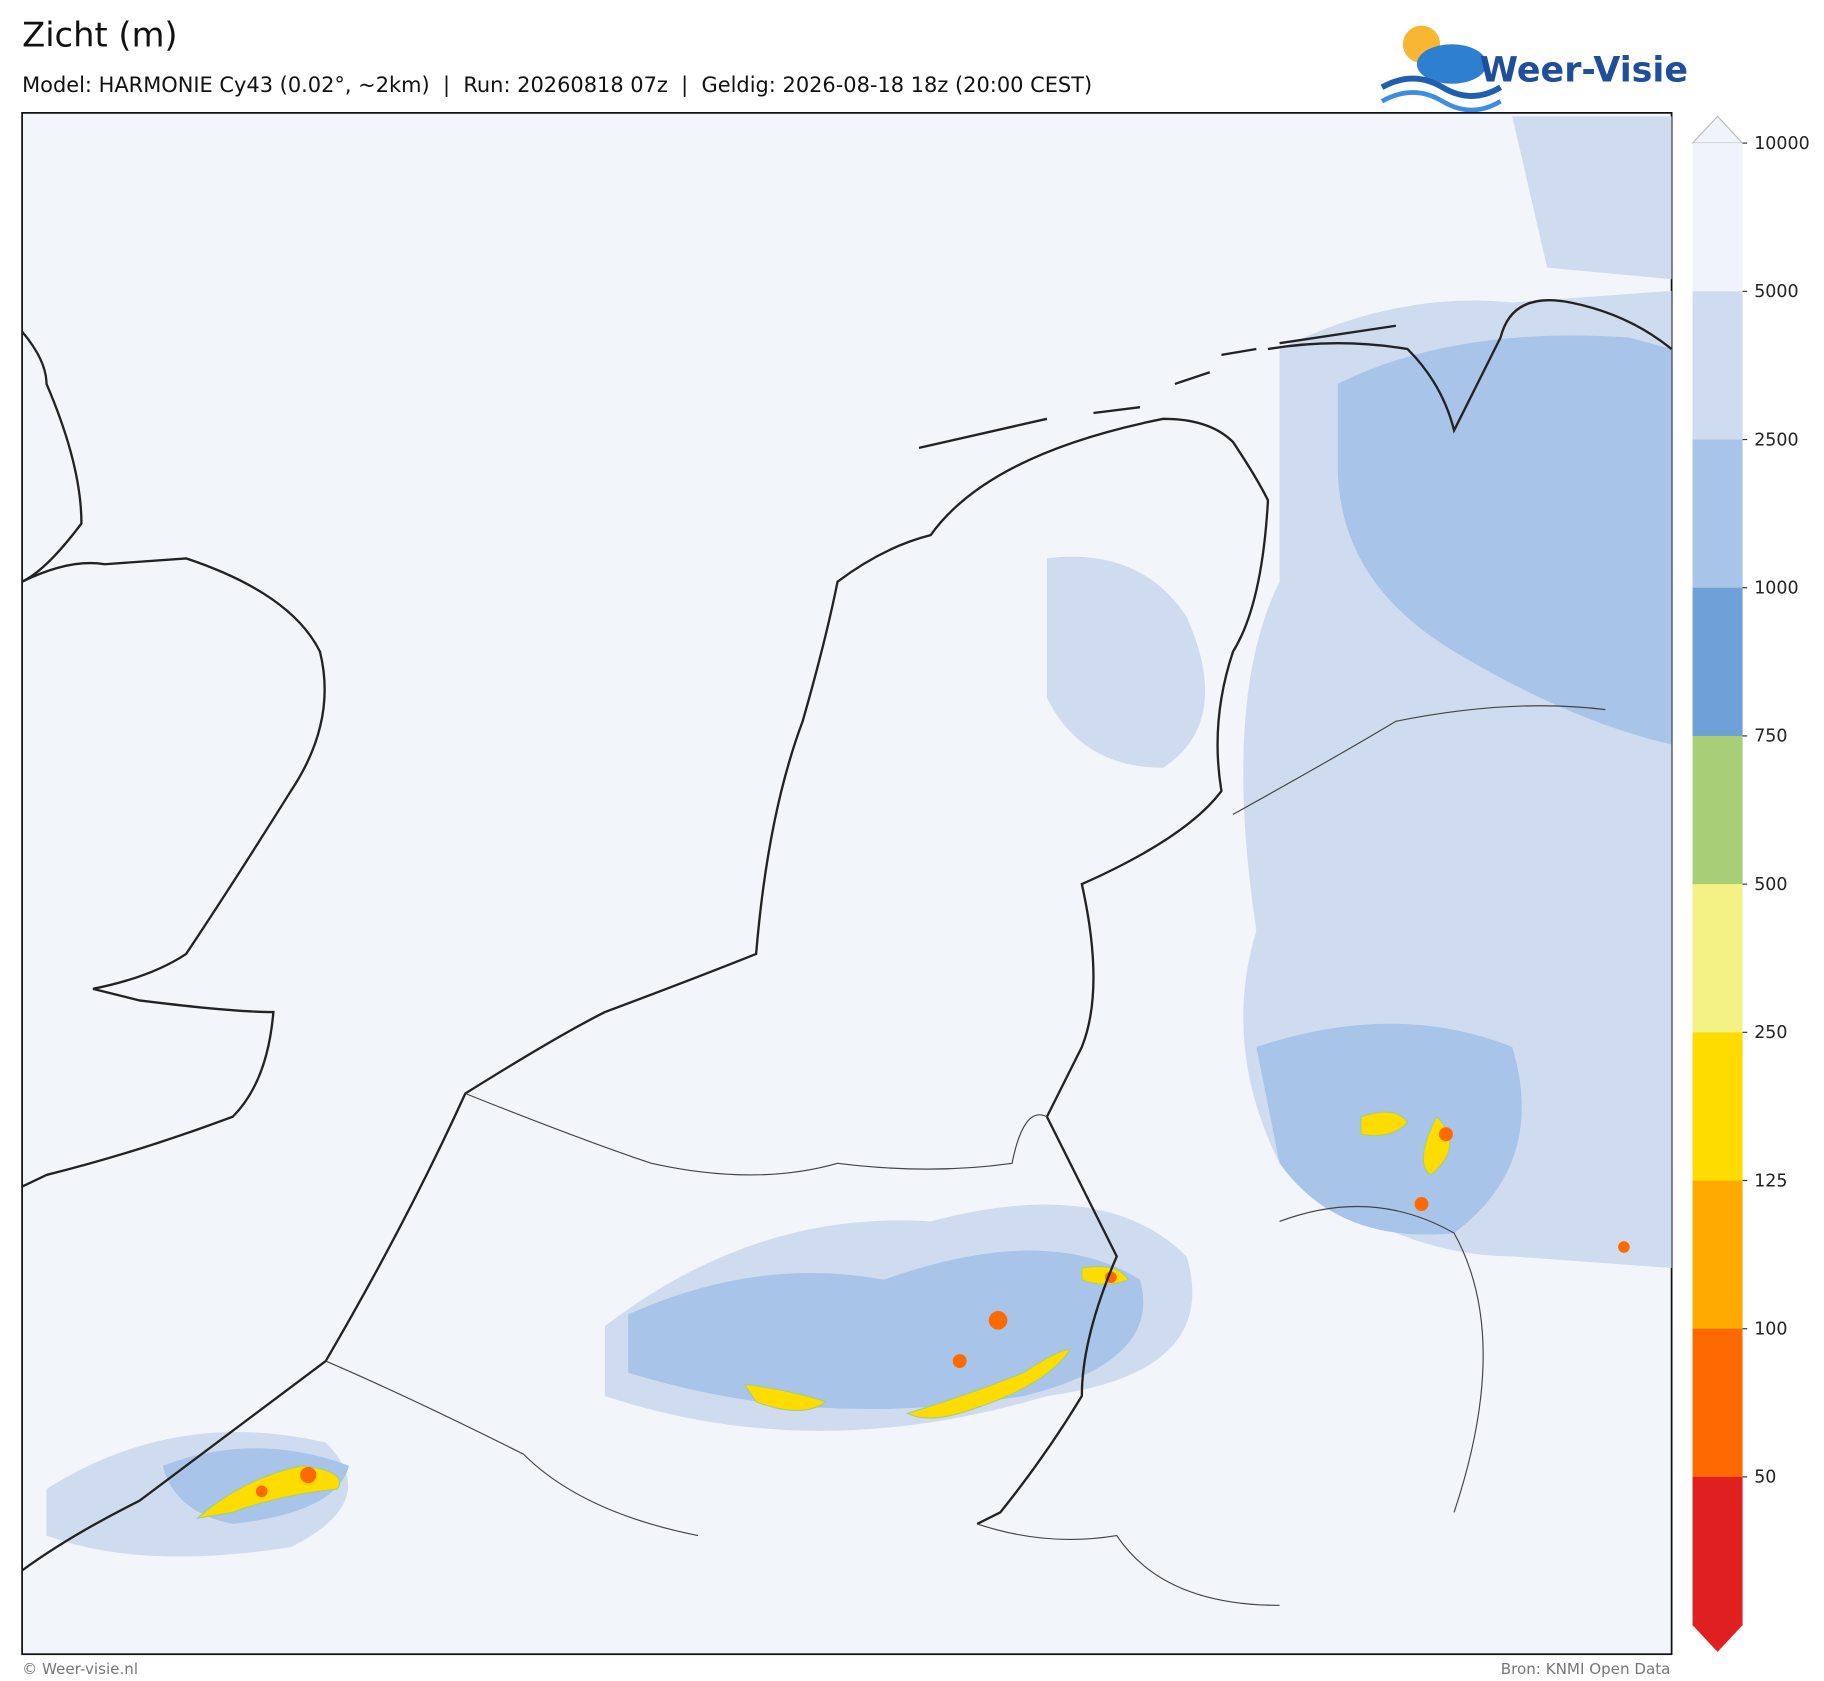 The image size is (1824, 1681). Describe the element at coordinates (1770, 1033) in the screenshot. I see `colorbar-label: 250` at that location.